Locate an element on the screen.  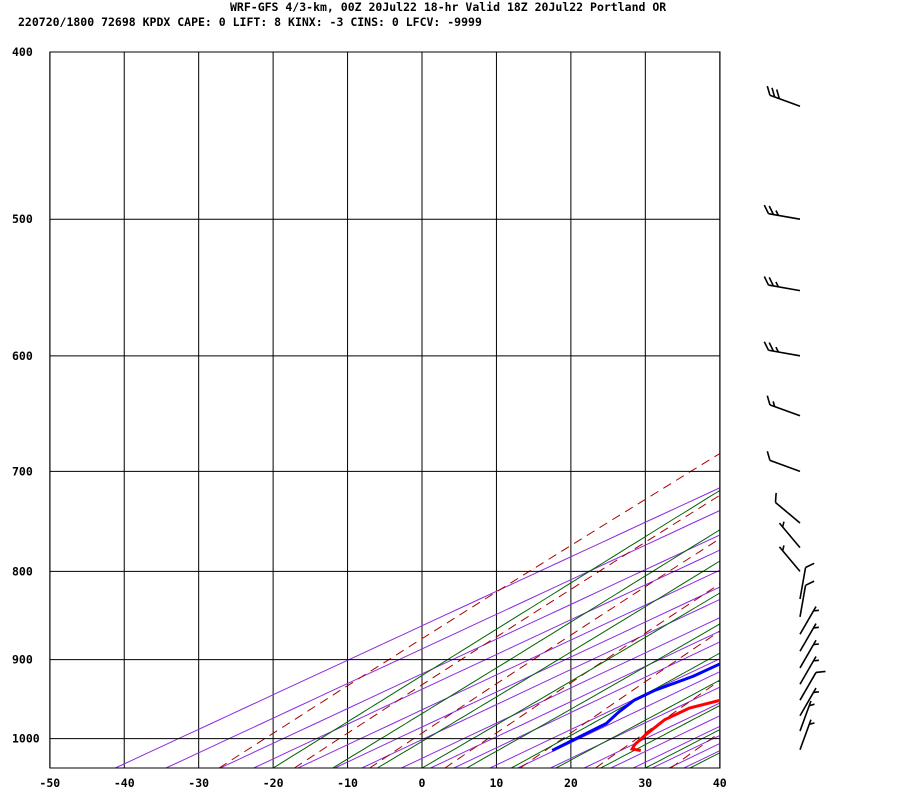
temperature-profile is located at coordinates (674, 725).